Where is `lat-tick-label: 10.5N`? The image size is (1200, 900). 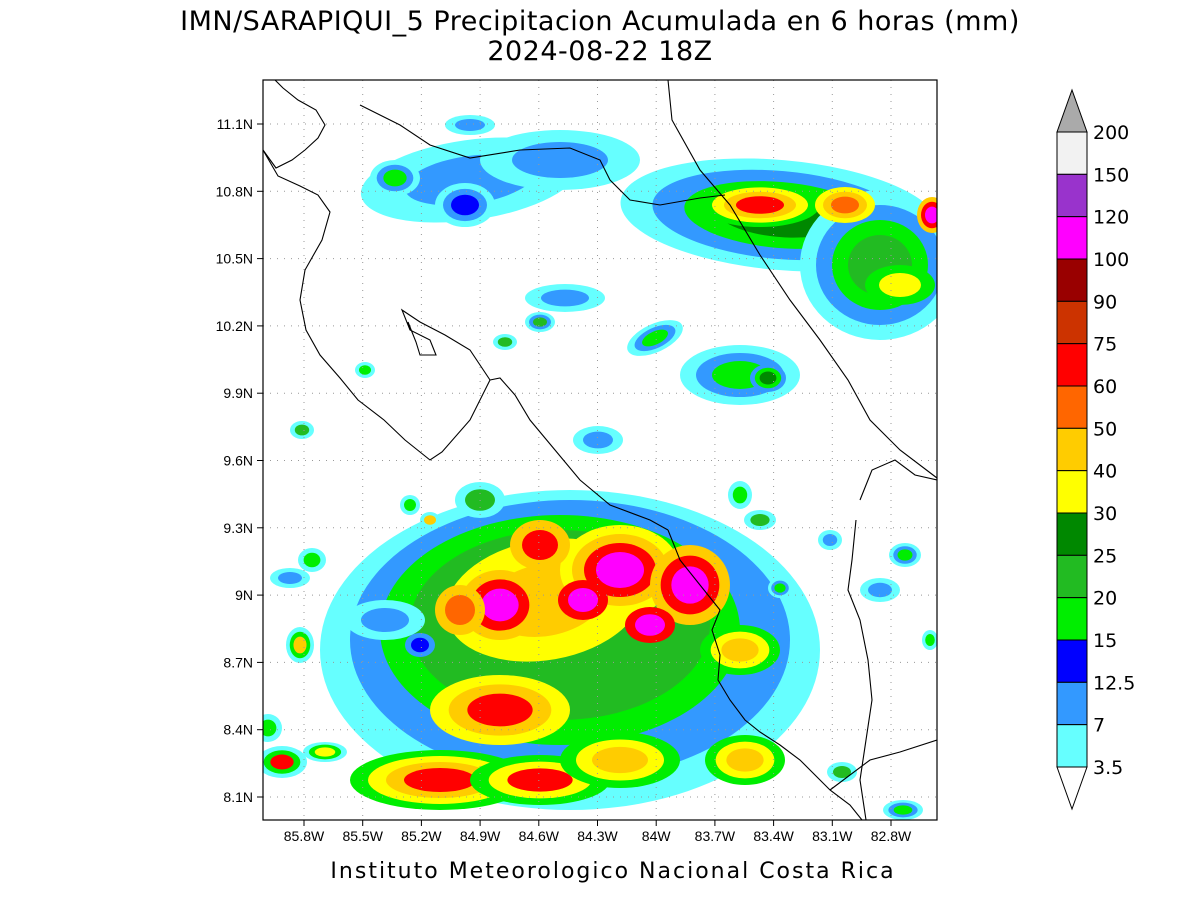 lat-tick-label: 10.5N is located at coordinates (234, 259).